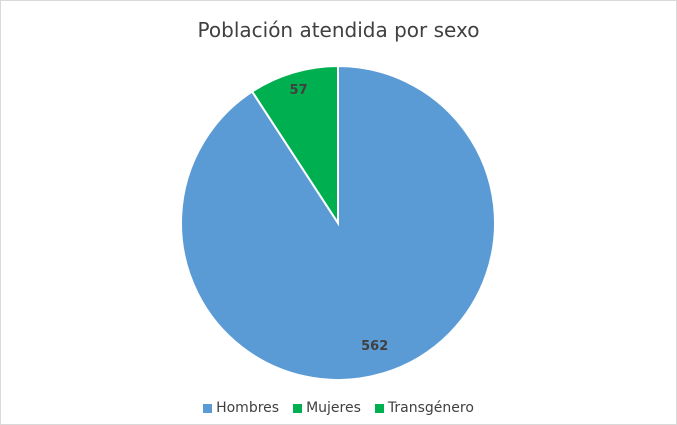 The height and width of the screenshot is (425, 677). What do you see at coordinates (374, 346) in the screenshot?
I see `data-label-hombres: 562` at bounding box center [374, 346].